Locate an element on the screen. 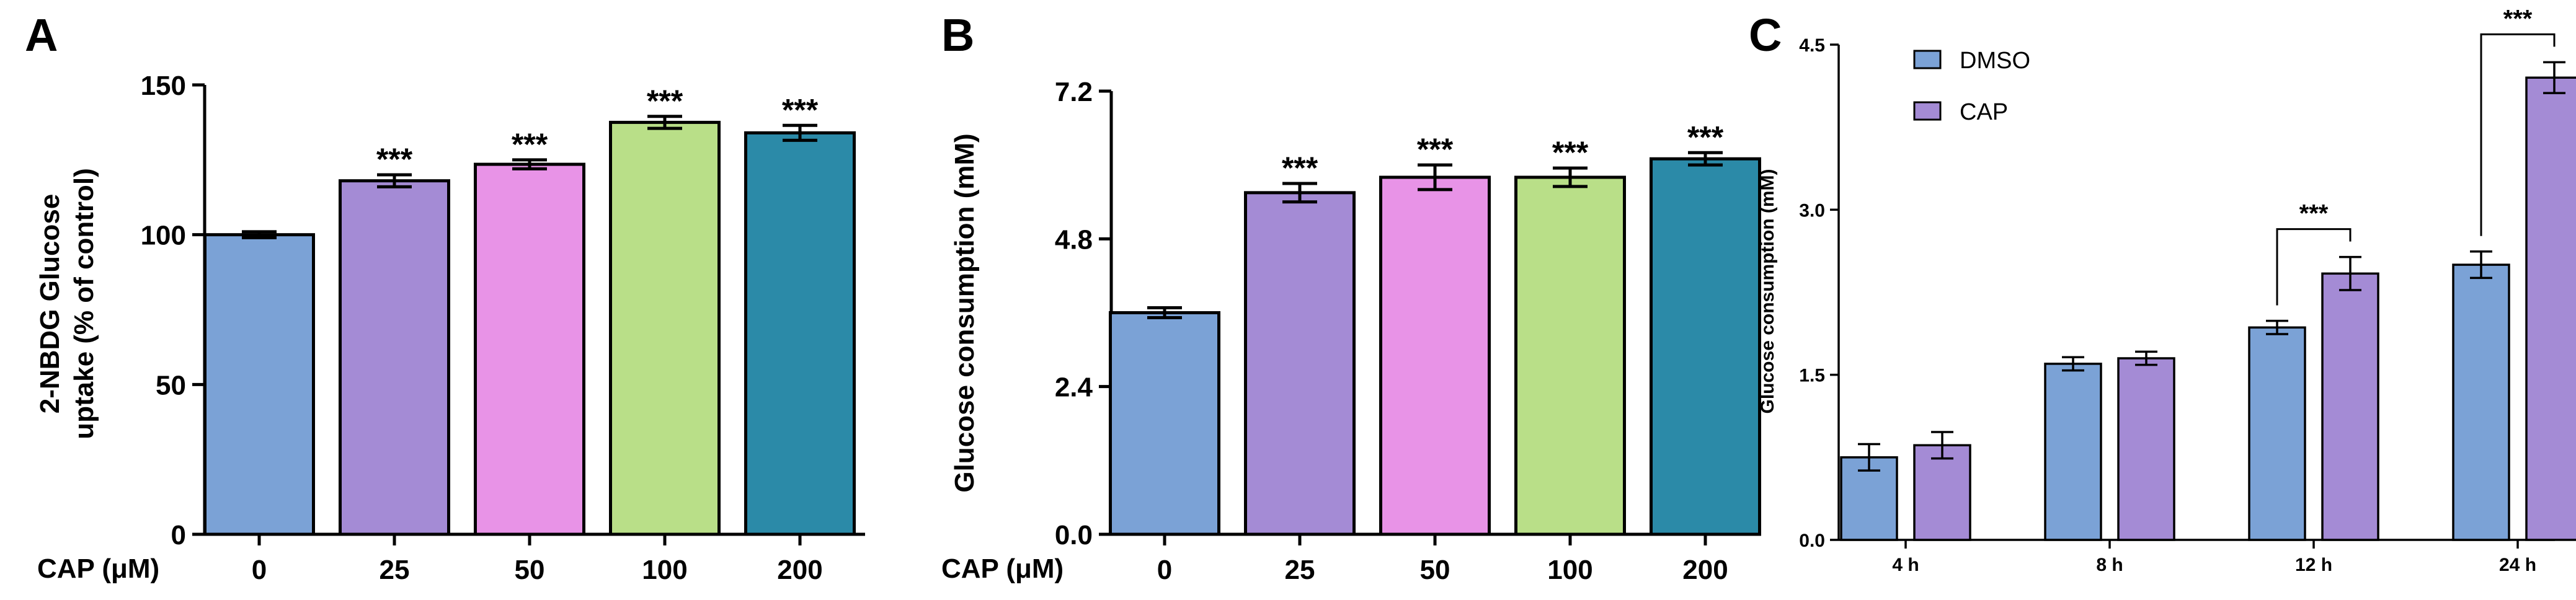 The height and width of the screenshot is (600, 2576). c-ytick-label: 3.0 is located at coordinates (1812, 211).